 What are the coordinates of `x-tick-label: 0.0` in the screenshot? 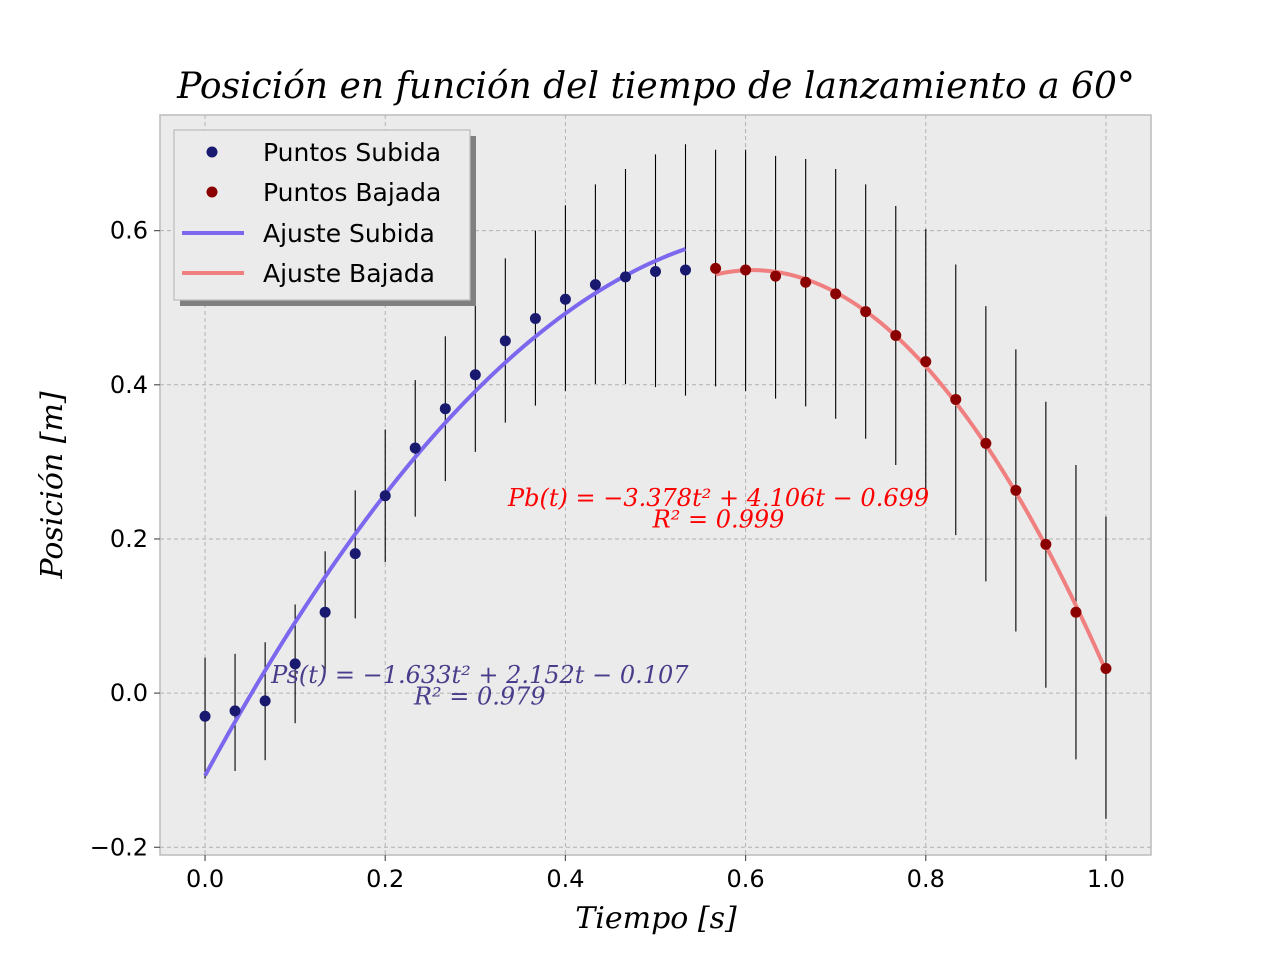 It's located at (205, 879).